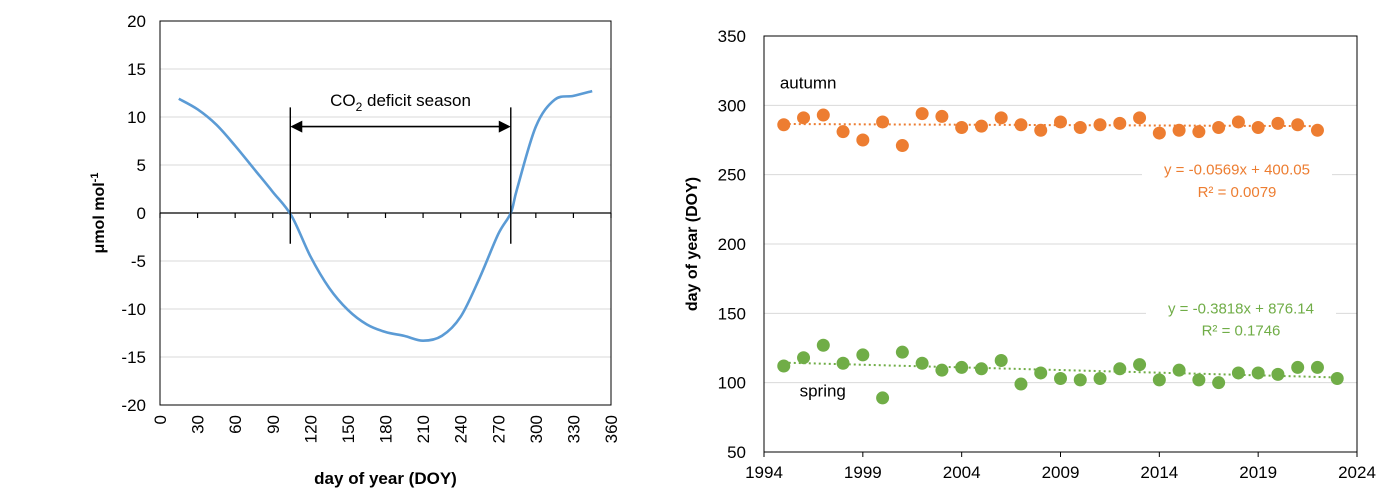 The image size is (1383, 492). Describe the element at coordinates (808, 83) in the screenshot. I see `autumn-series-label: autumn` at that location.